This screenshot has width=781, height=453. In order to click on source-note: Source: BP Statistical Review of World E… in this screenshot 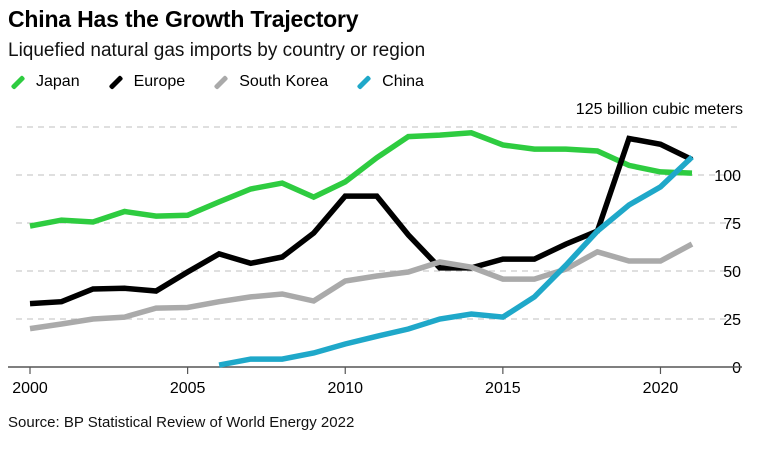, I will do `click(181, 422)`.